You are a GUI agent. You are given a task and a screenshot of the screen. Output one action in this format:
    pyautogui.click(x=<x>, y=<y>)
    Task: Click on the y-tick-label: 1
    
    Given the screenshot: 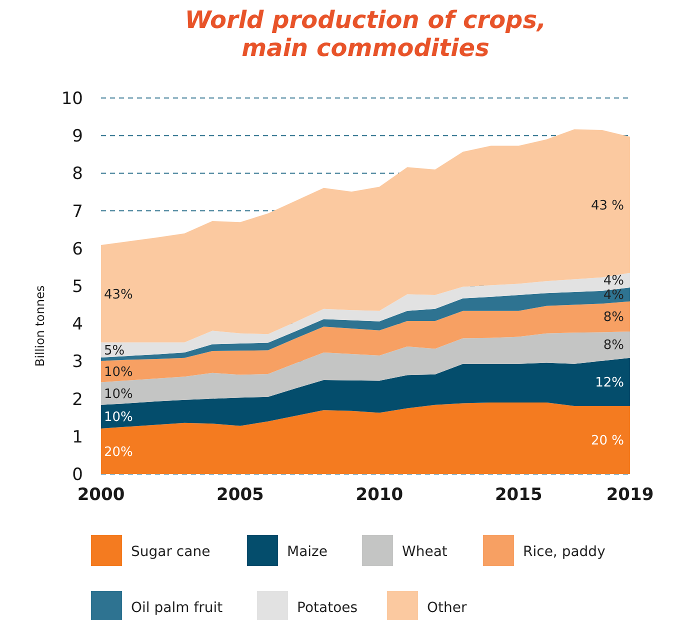 What is the action you would take?
    pyautogui.click(x=77, y=437)
    